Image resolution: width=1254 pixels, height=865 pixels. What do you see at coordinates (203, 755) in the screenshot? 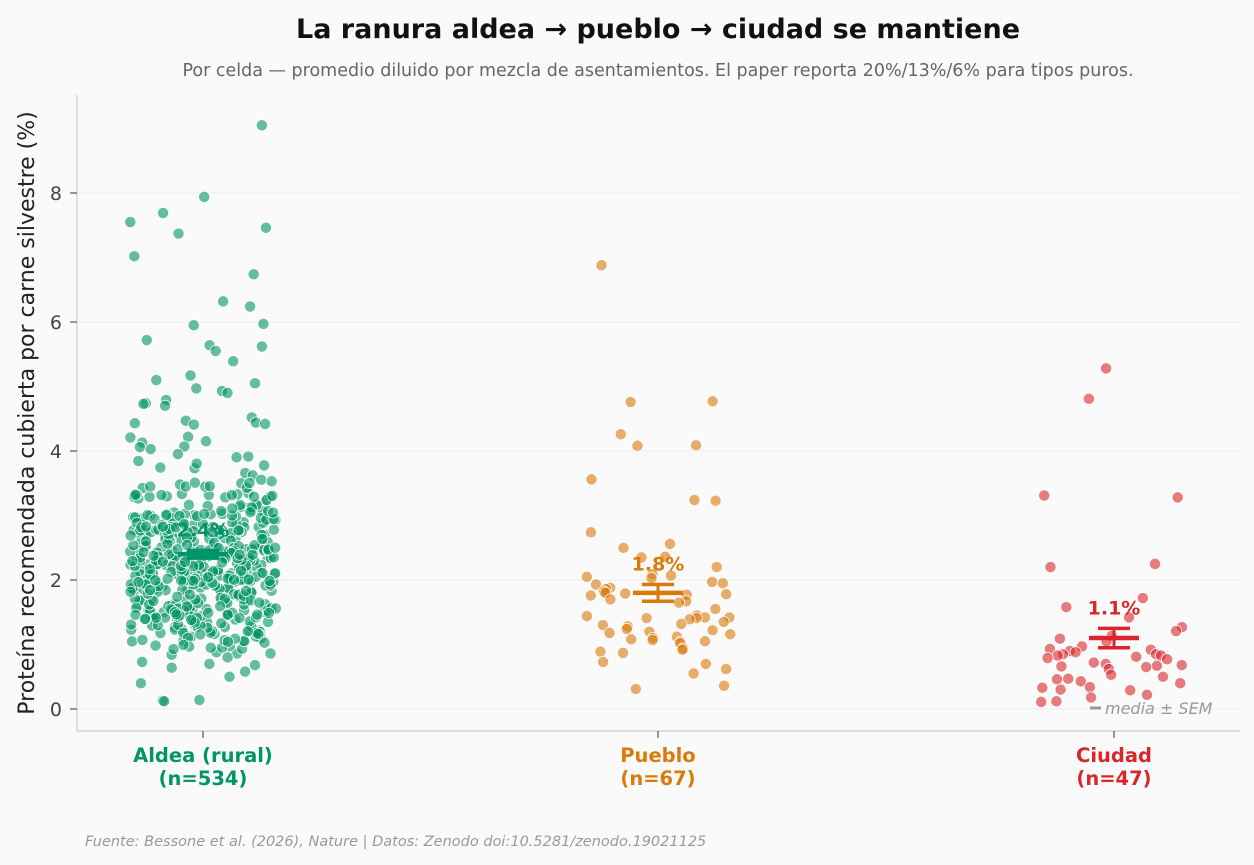
I see `x-tick-label: Aldea (rural)` at bounding box center [203, 755].